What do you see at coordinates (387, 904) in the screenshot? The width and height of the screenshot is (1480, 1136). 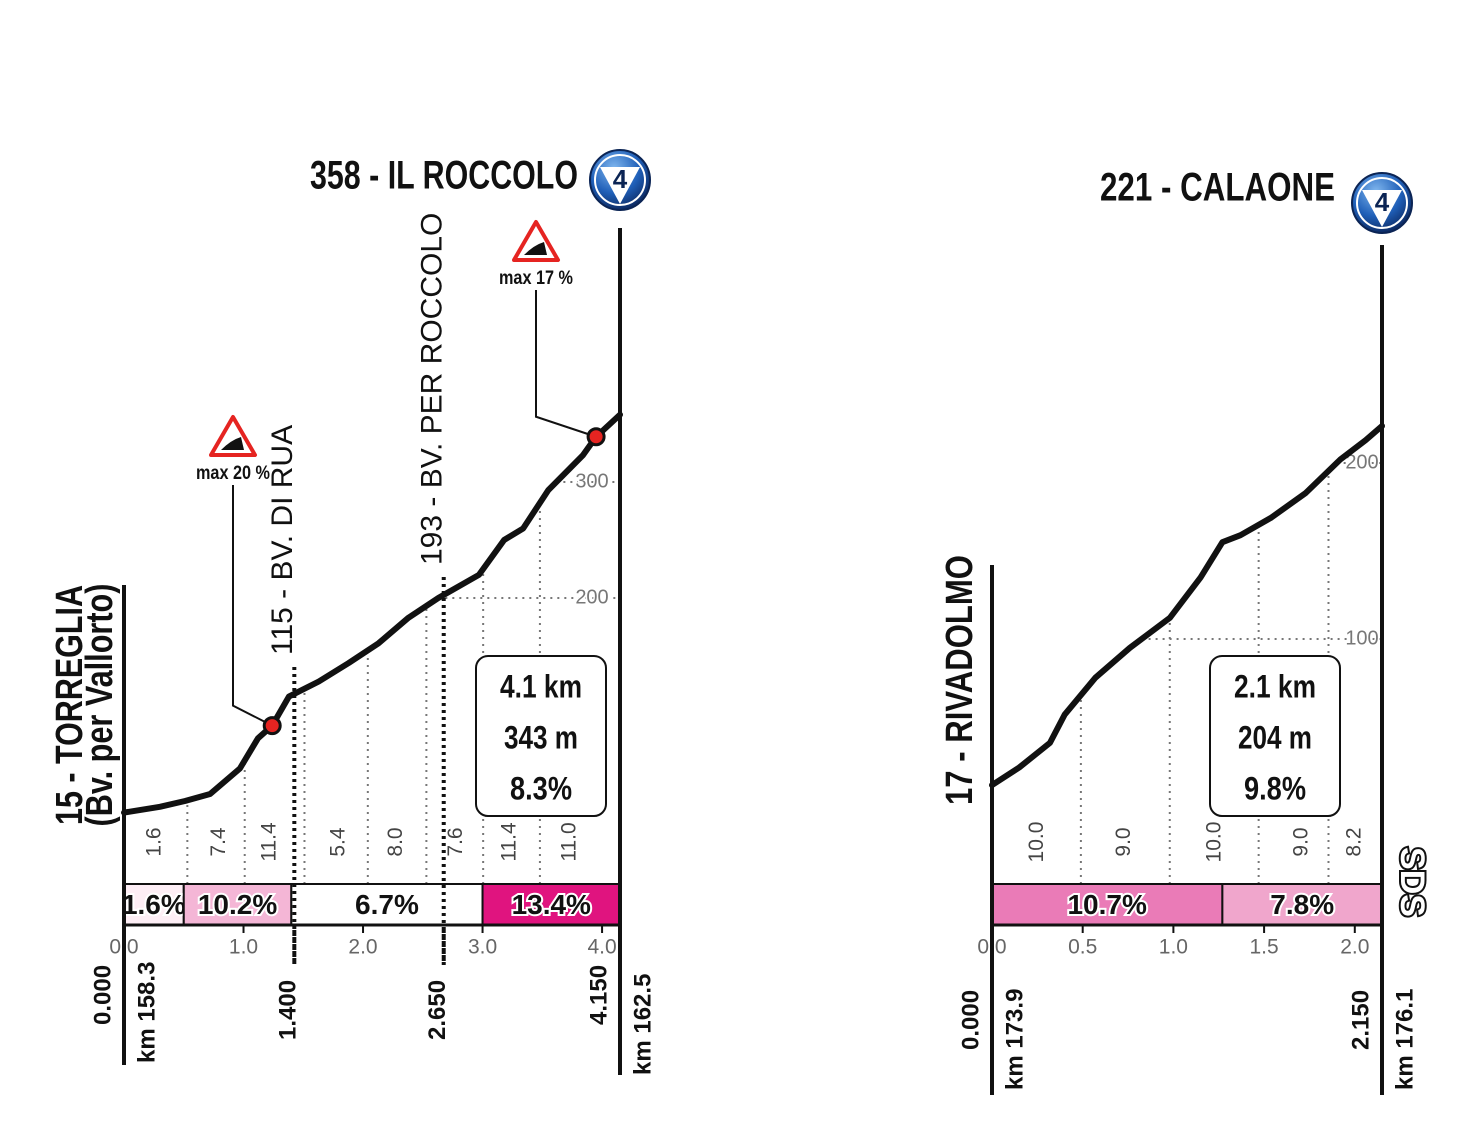 I see `gradient-label: 6.7%` at bounding box center [387, 904].